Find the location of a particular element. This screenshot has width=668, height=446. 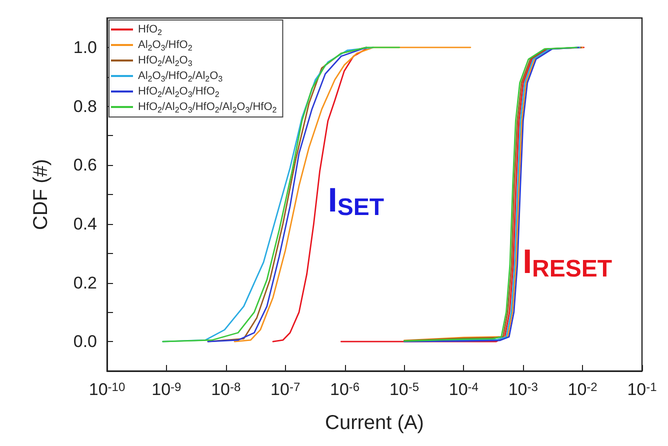

y-tick-label: 0.0 is located at coordinates (85, 342).